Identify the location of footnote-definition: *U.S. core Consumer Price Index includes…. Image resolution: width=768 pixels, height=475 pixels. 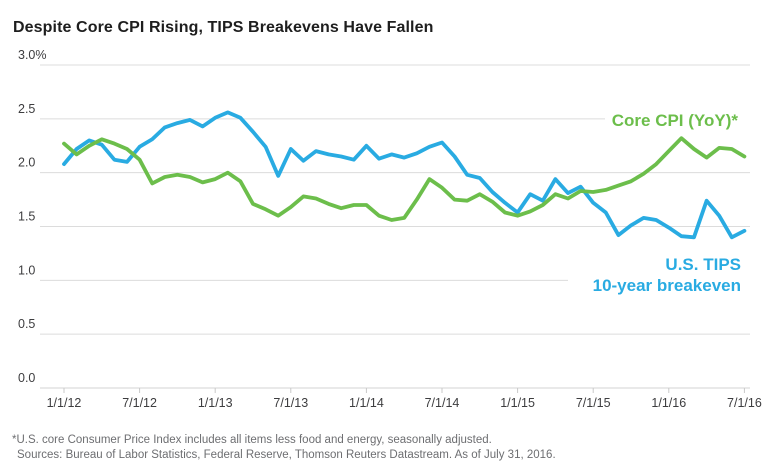
(252, 440).